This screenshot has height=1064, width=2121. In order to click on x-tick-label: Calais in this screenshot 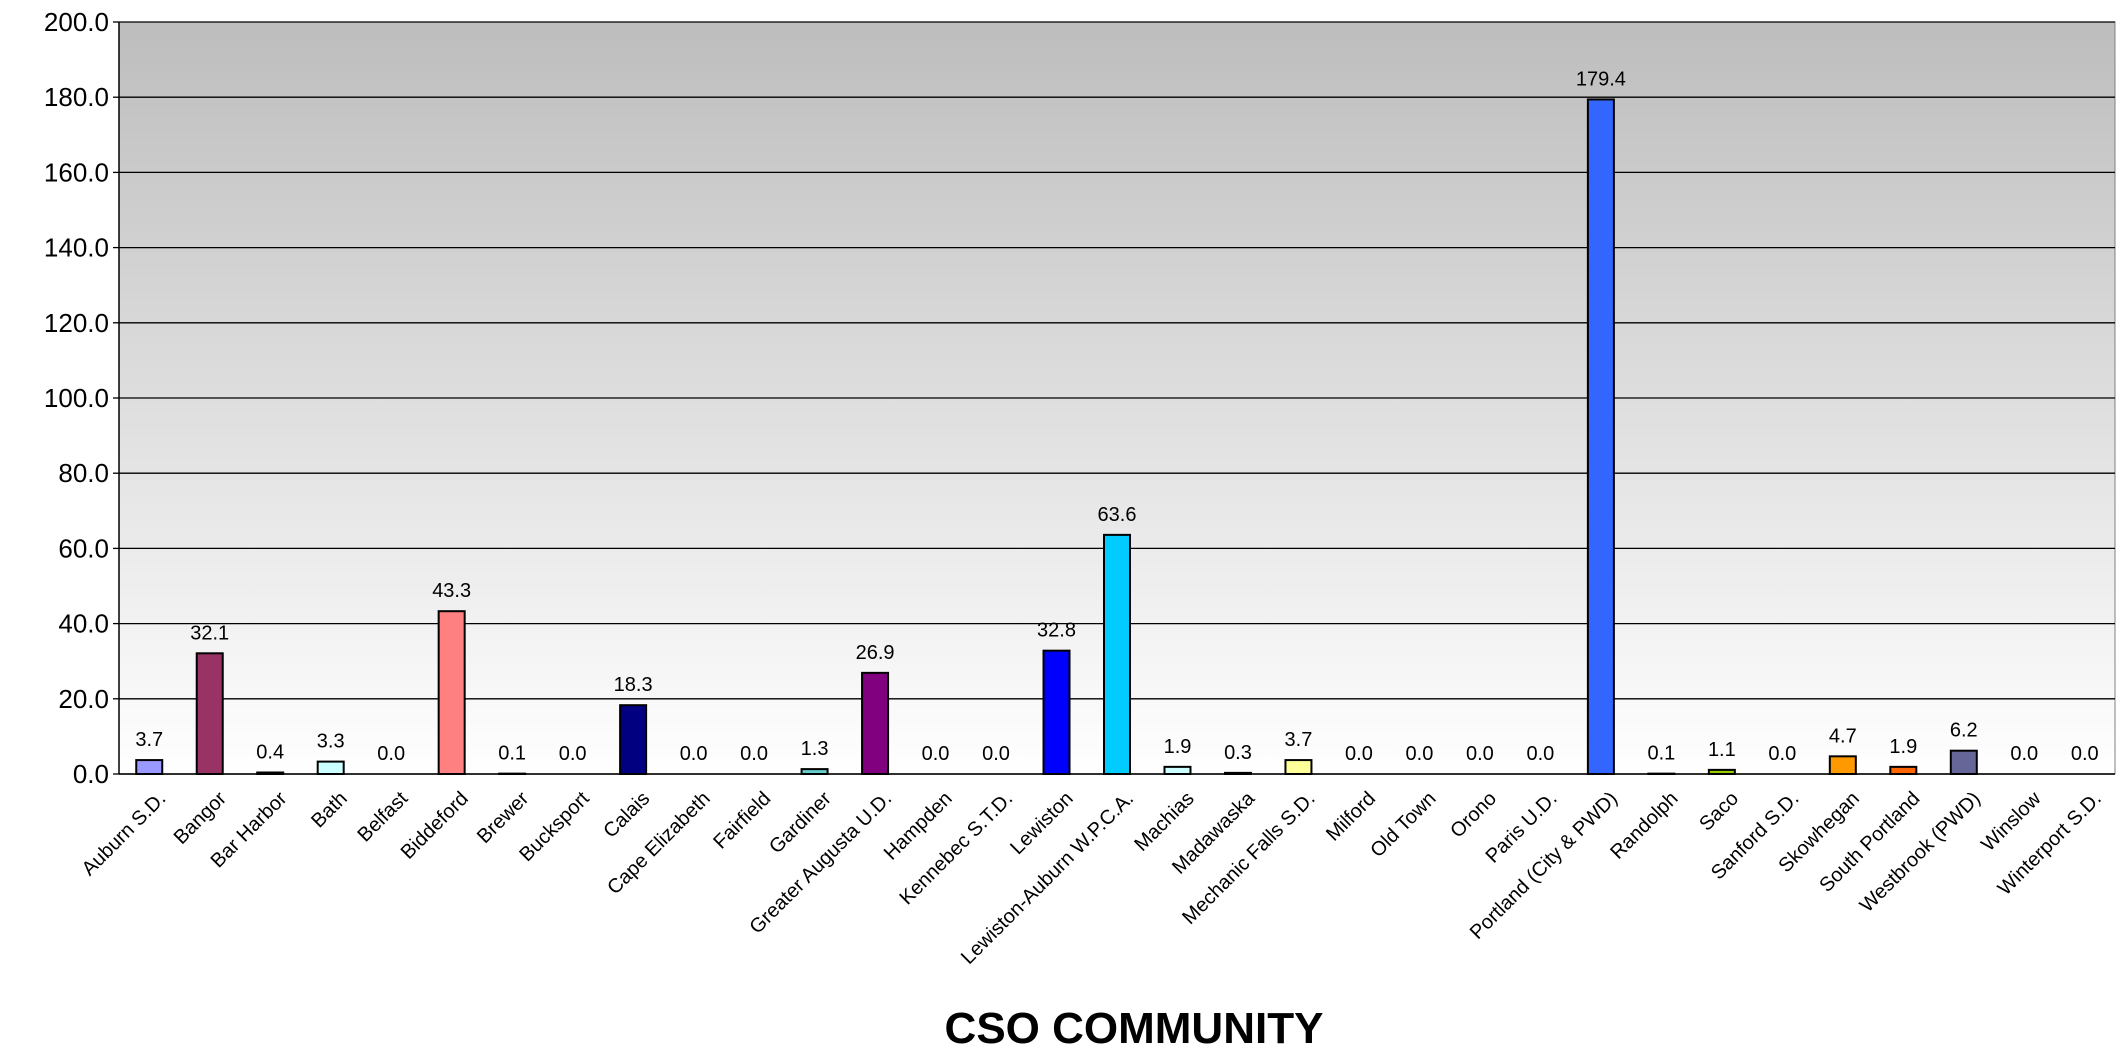, I will do `click(626, 815)`.